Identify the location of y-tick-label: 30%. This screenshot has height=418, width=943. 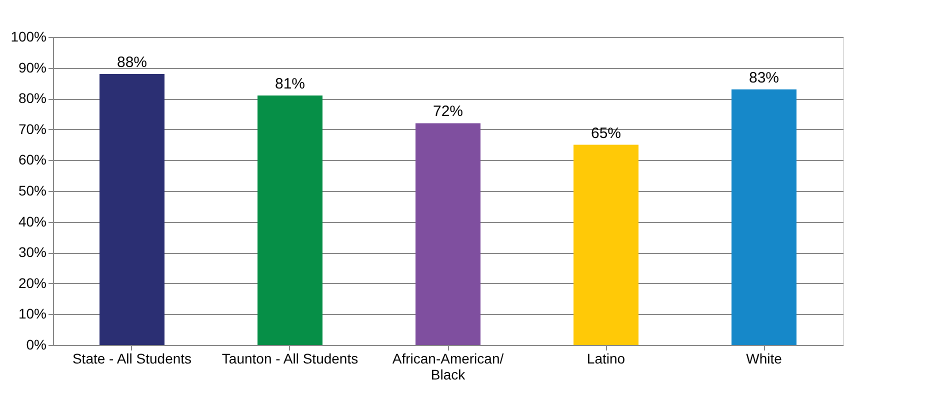
(32, 252).